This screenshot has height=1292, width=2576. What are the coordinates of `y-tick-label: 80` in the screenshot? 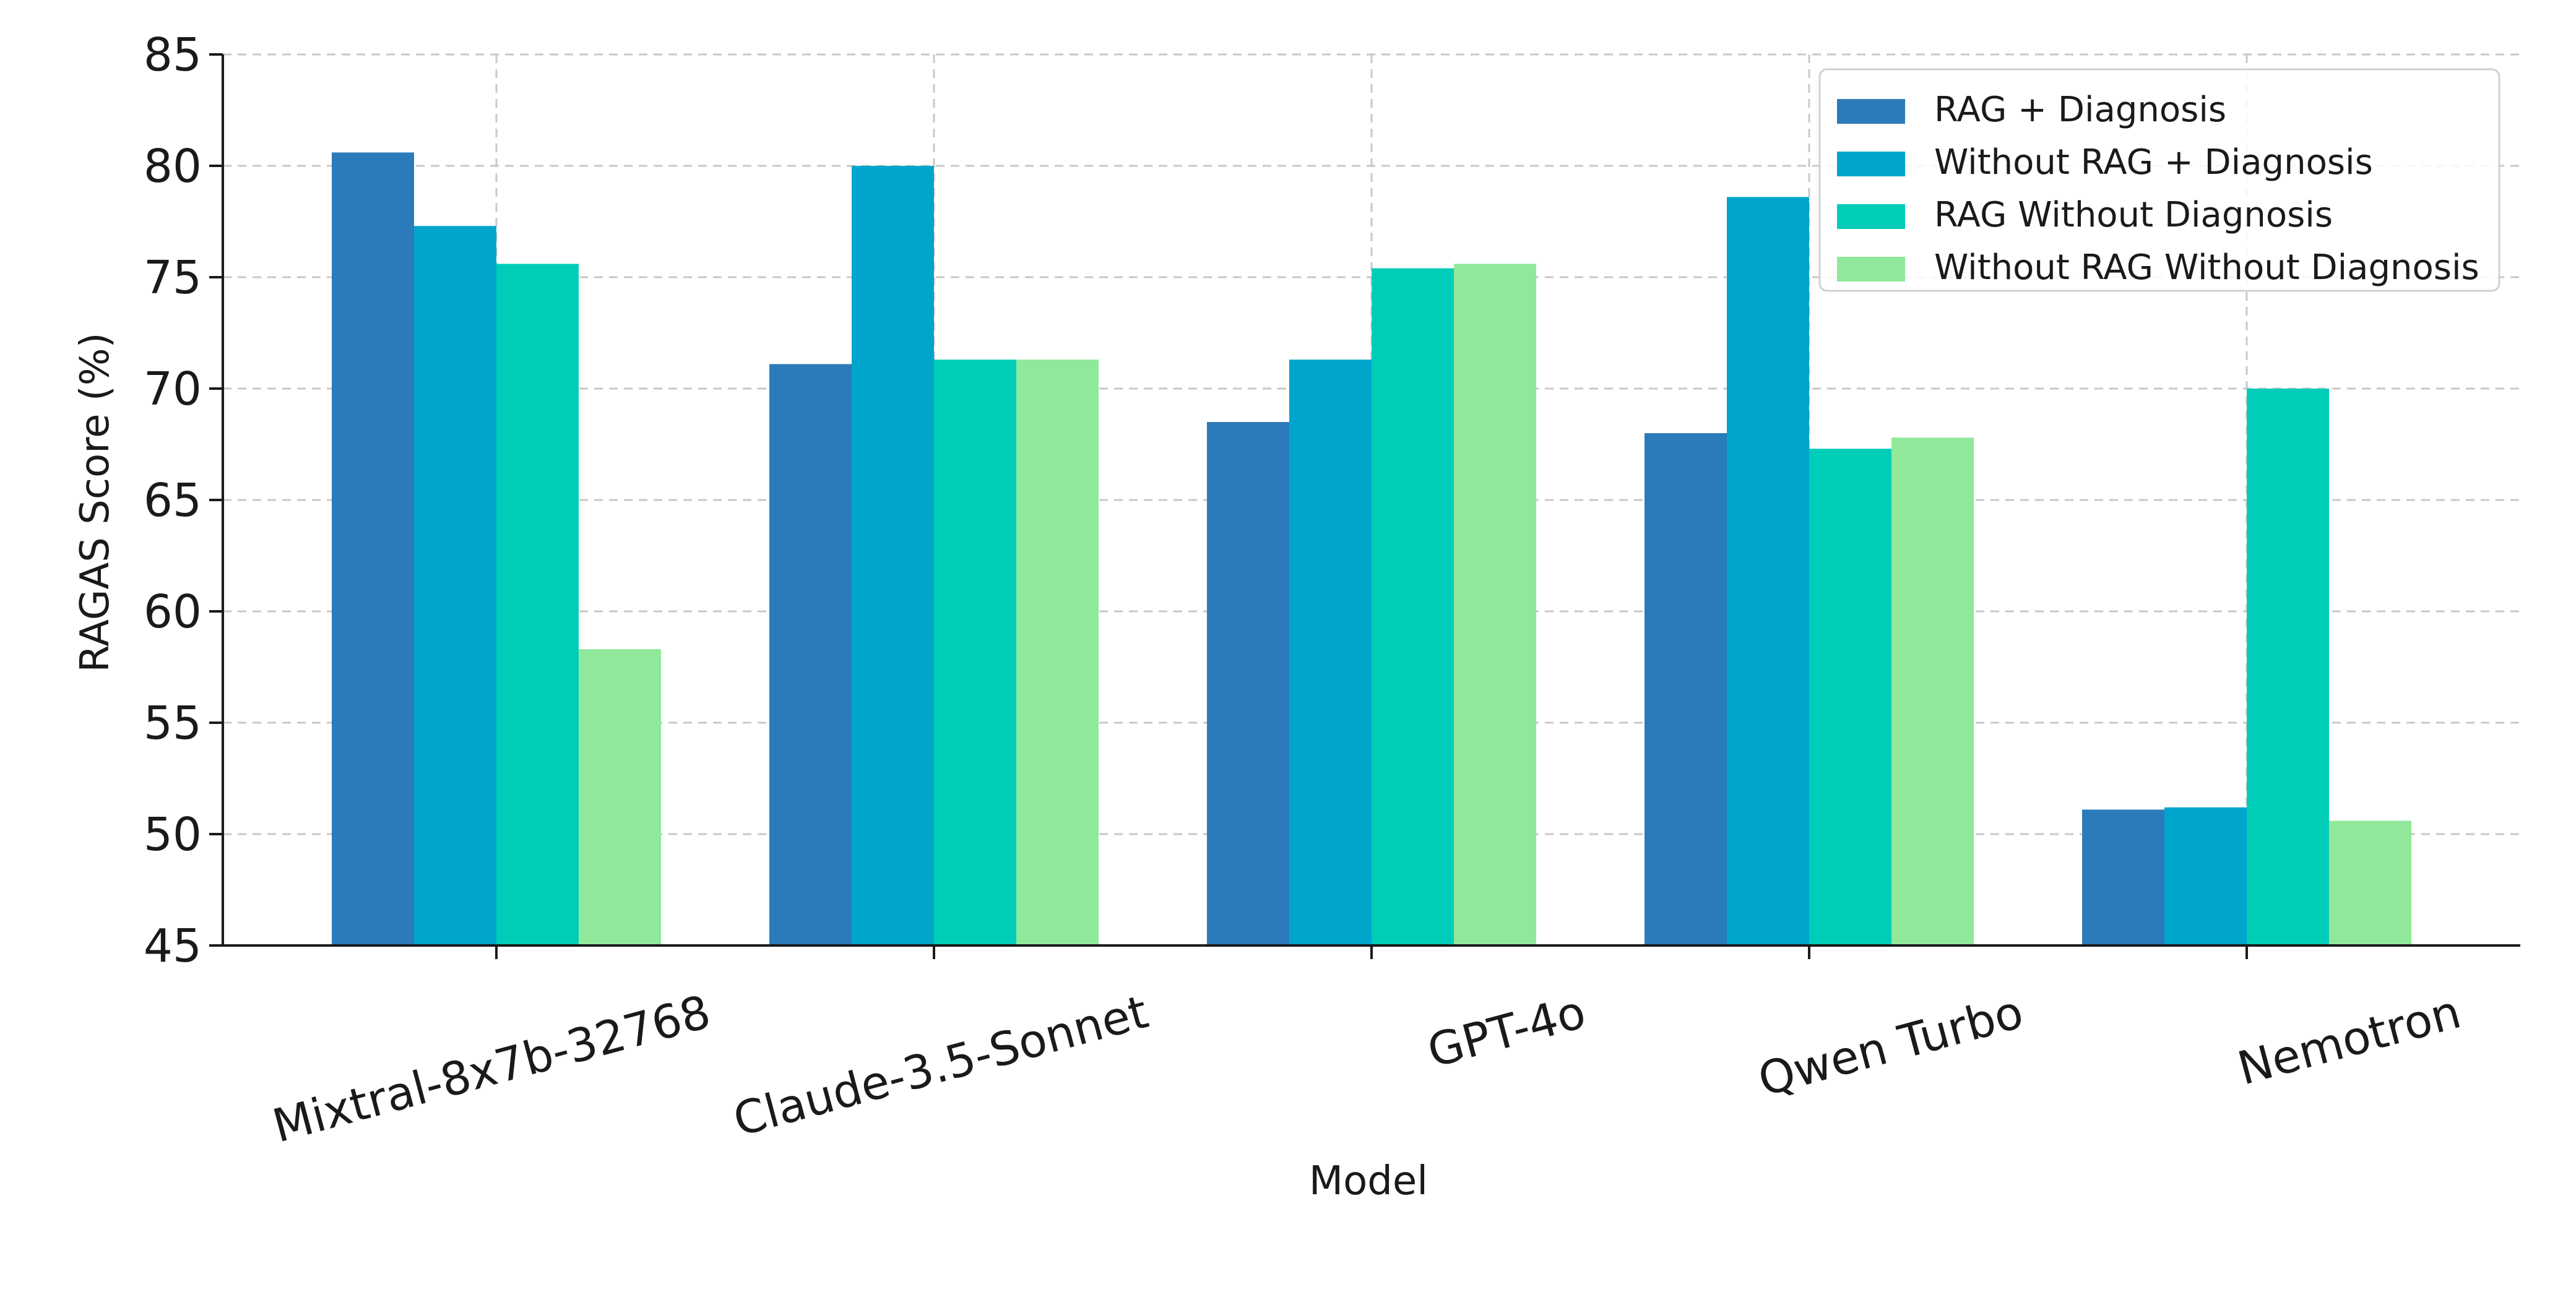 It's located at (173, 166).